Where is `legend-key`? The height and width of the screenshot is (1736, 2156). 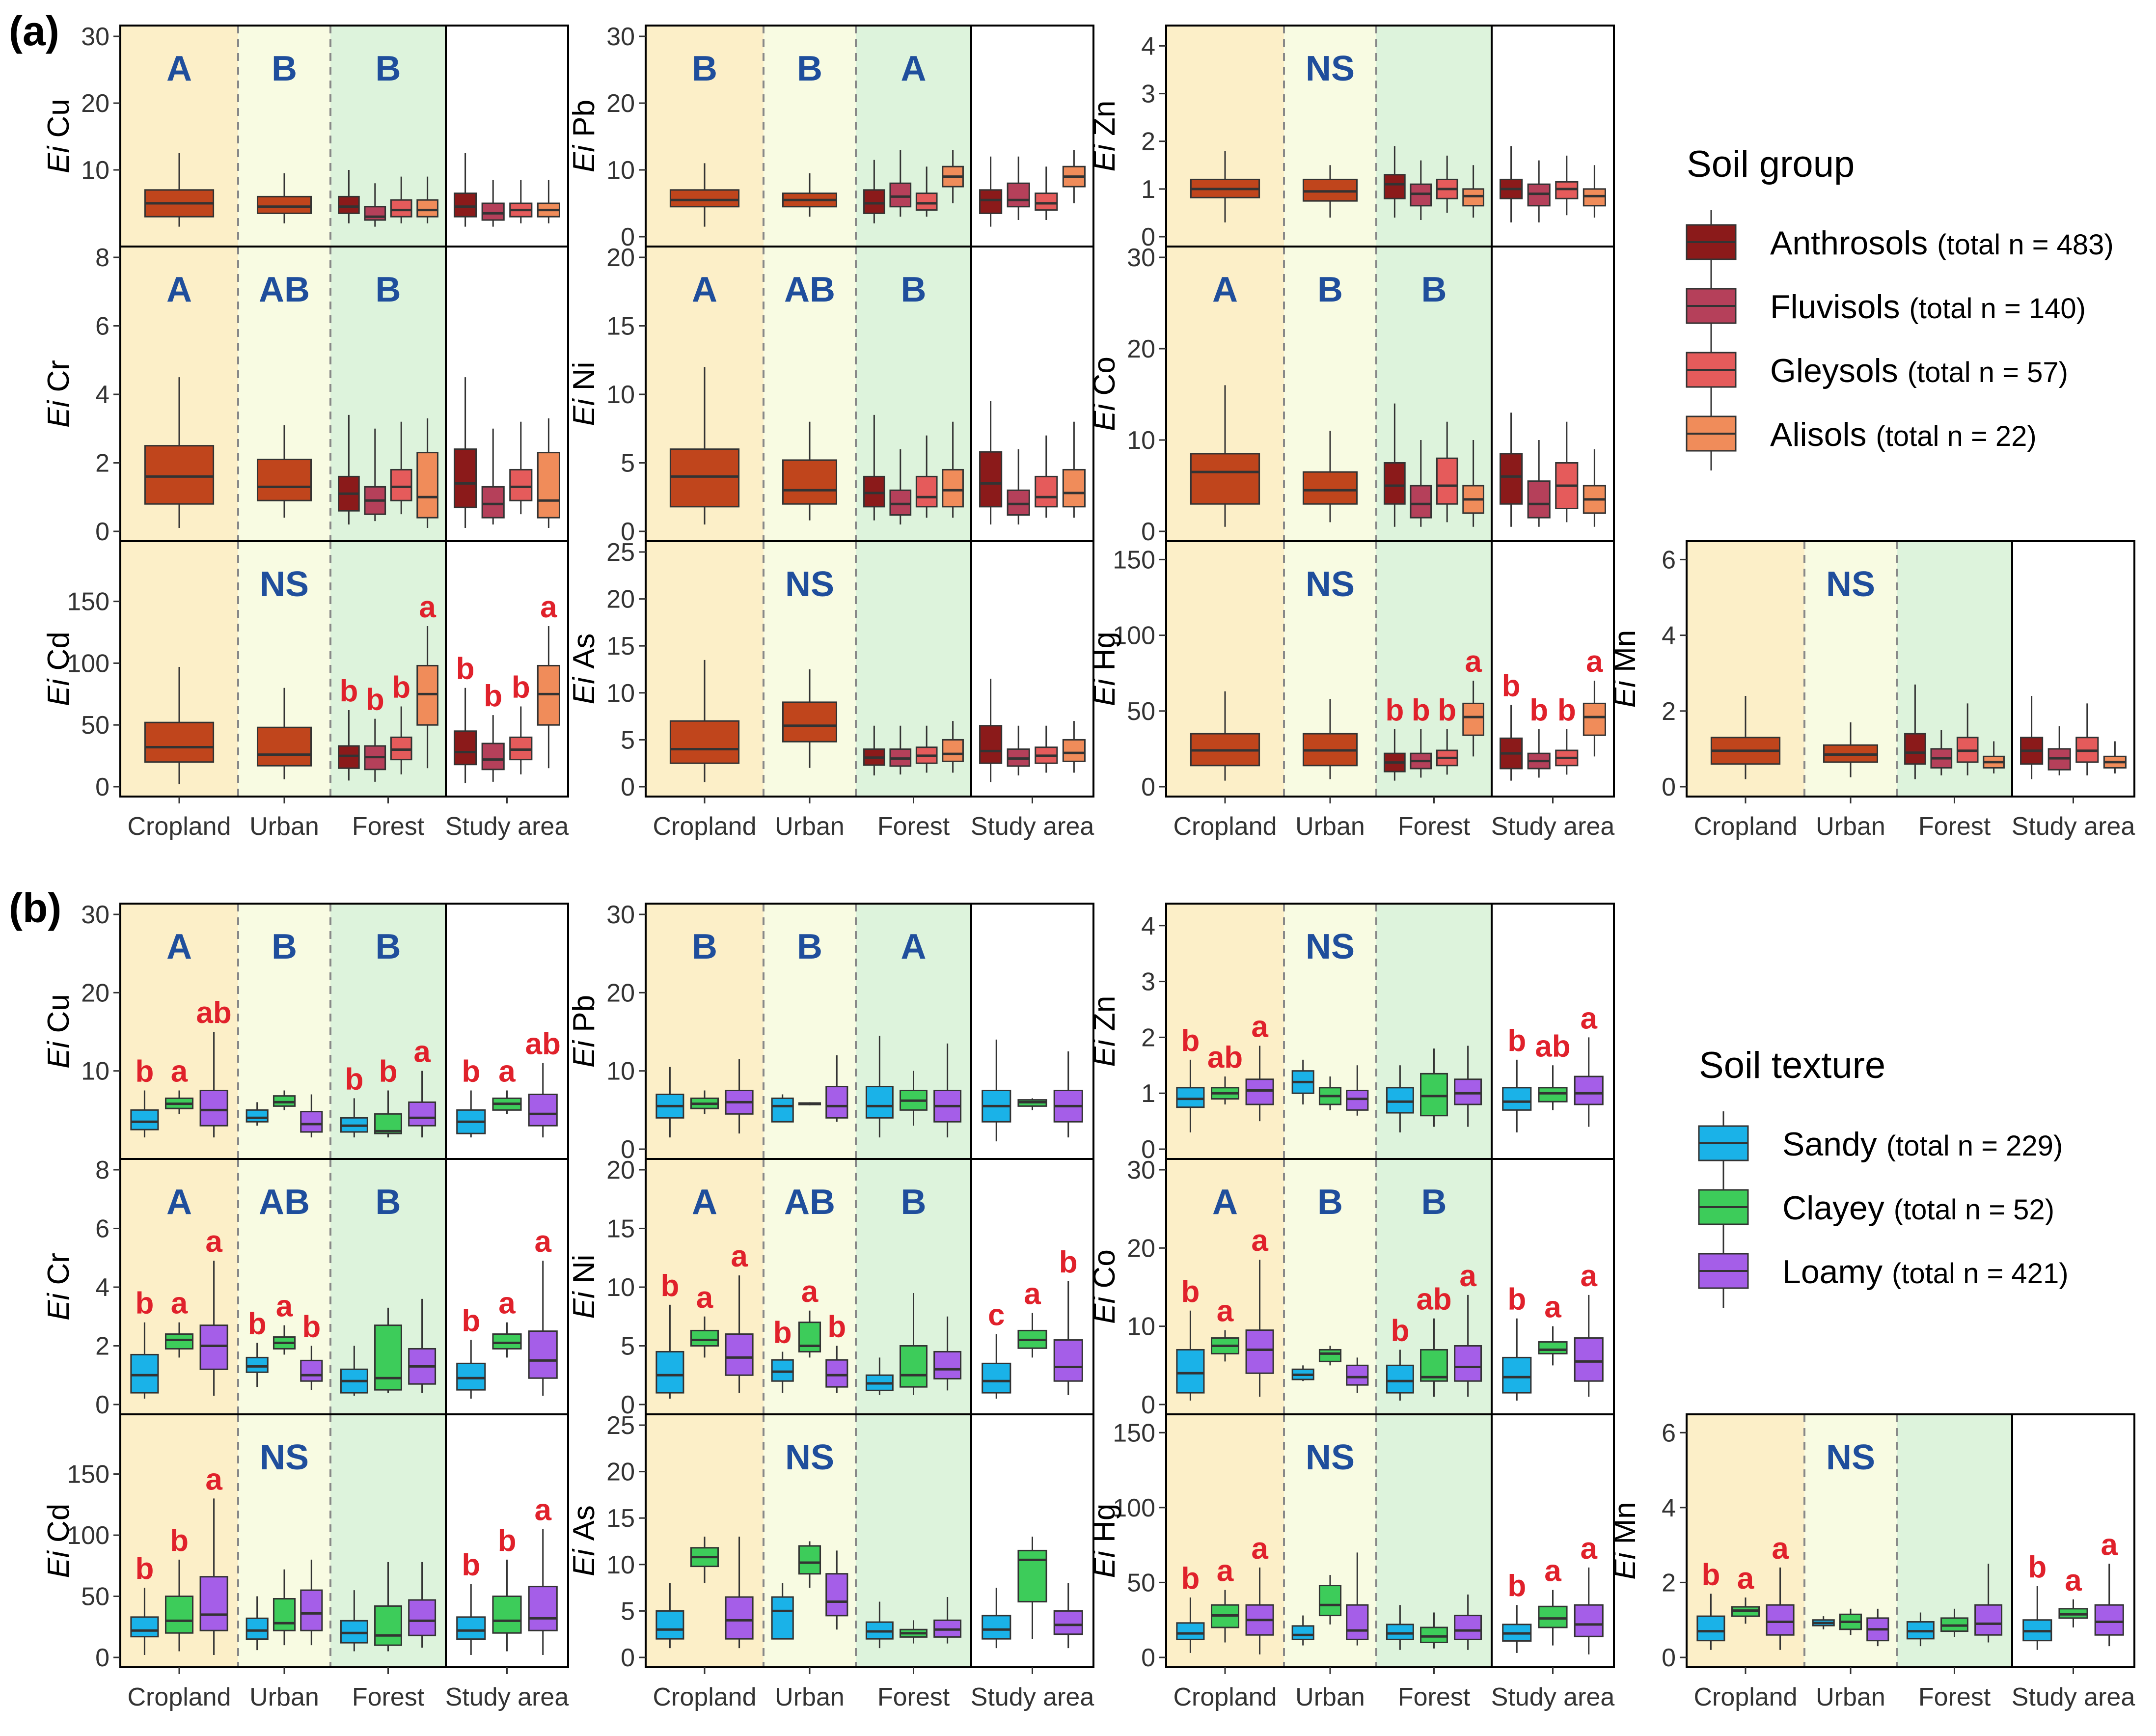
legend-key is located at coordinates (1711, 436).